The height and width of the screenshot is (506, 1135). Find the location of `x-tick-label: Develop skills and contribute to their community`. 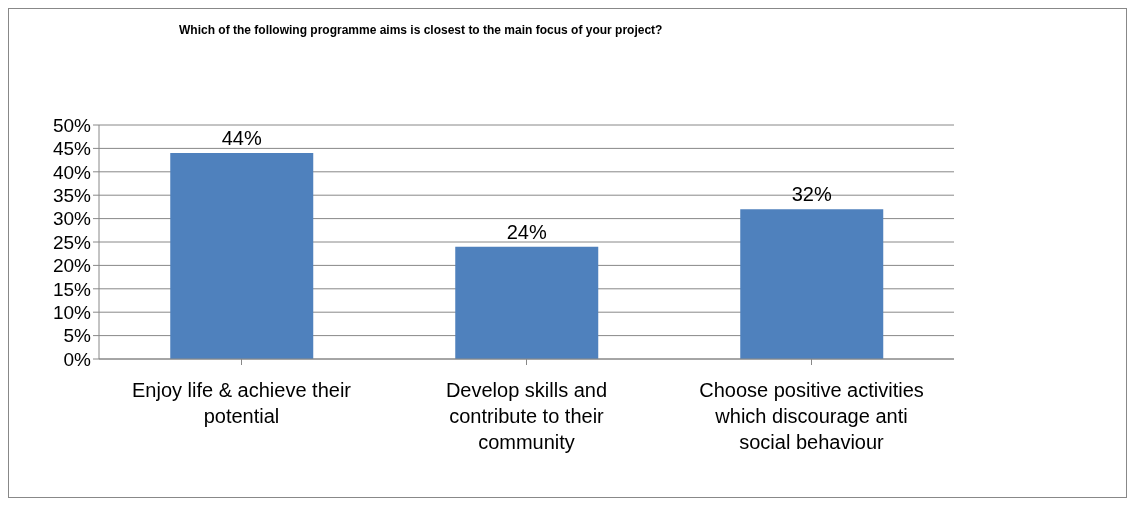

x-tick-label: Develop skills and contribute to their community is located at coordinates (526, 416).